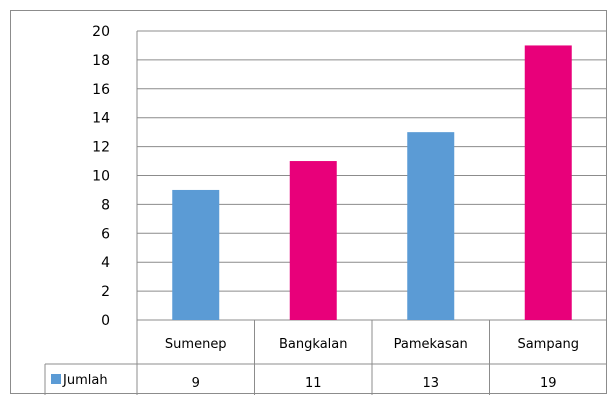 This screenshot has height=395, width=607. What do you see at coordinates (105, 292) in the screenshot?
I see `y-tick-label: 2` at bounding box center [105, 292].